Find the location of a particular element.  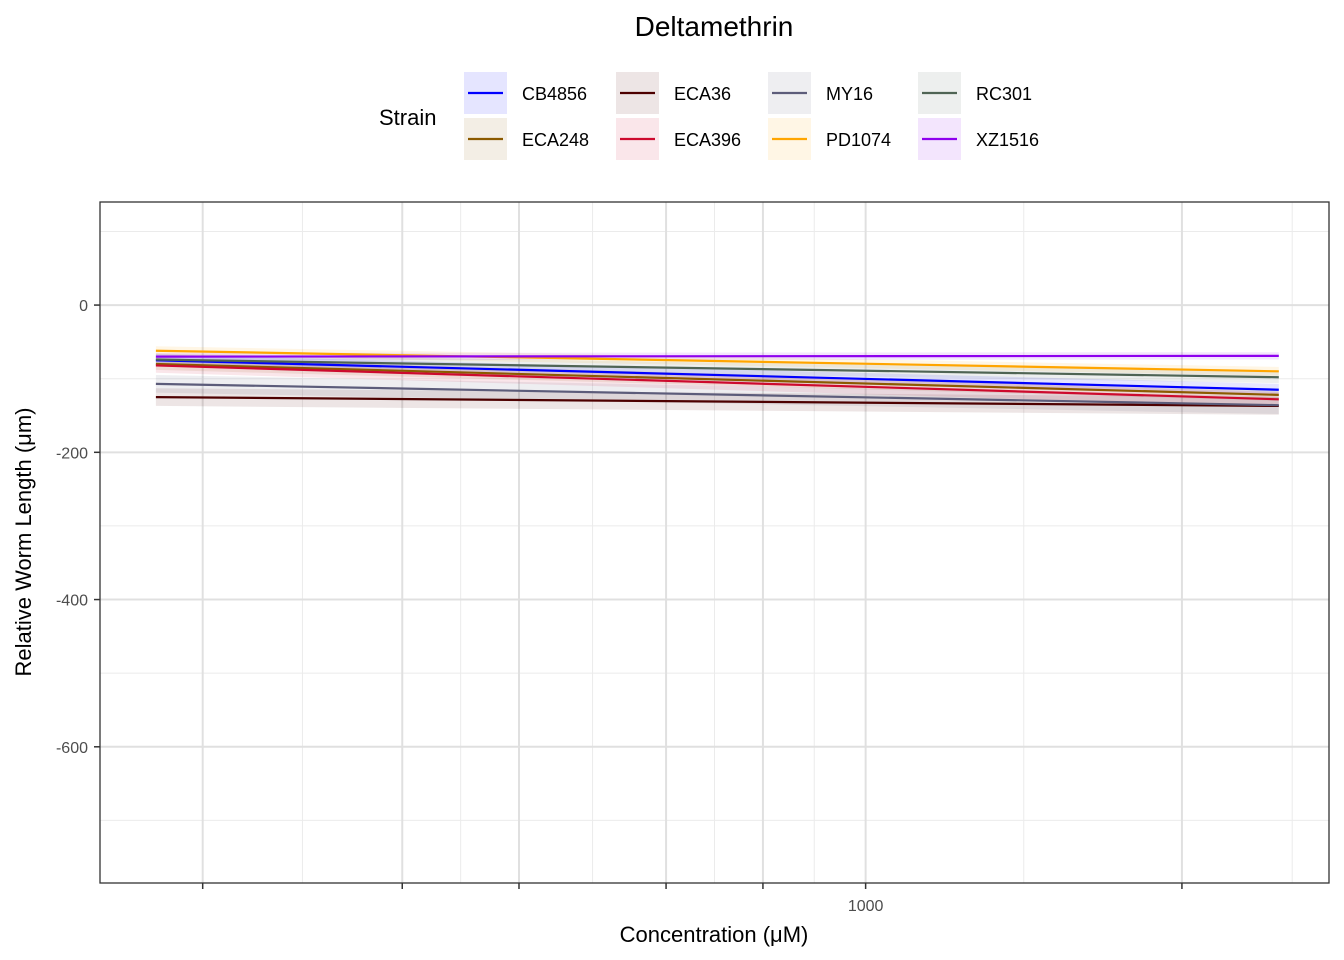

chart-title: Deltamethrin is located at coordinates (714, 26).